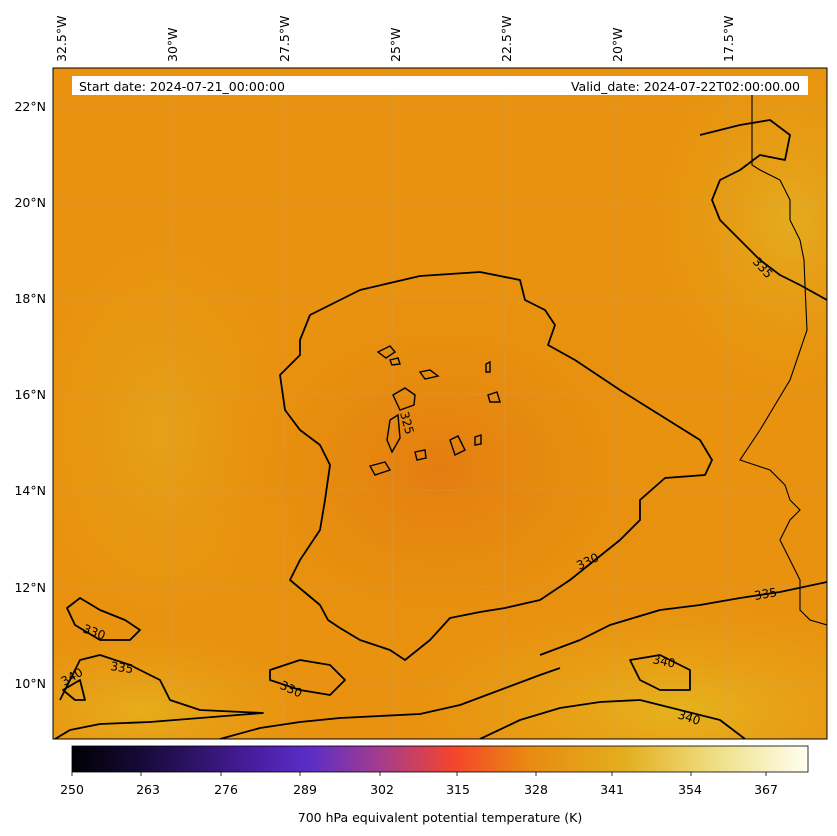  I want to click on y-tick-label: 14°N, so click(30, 490).